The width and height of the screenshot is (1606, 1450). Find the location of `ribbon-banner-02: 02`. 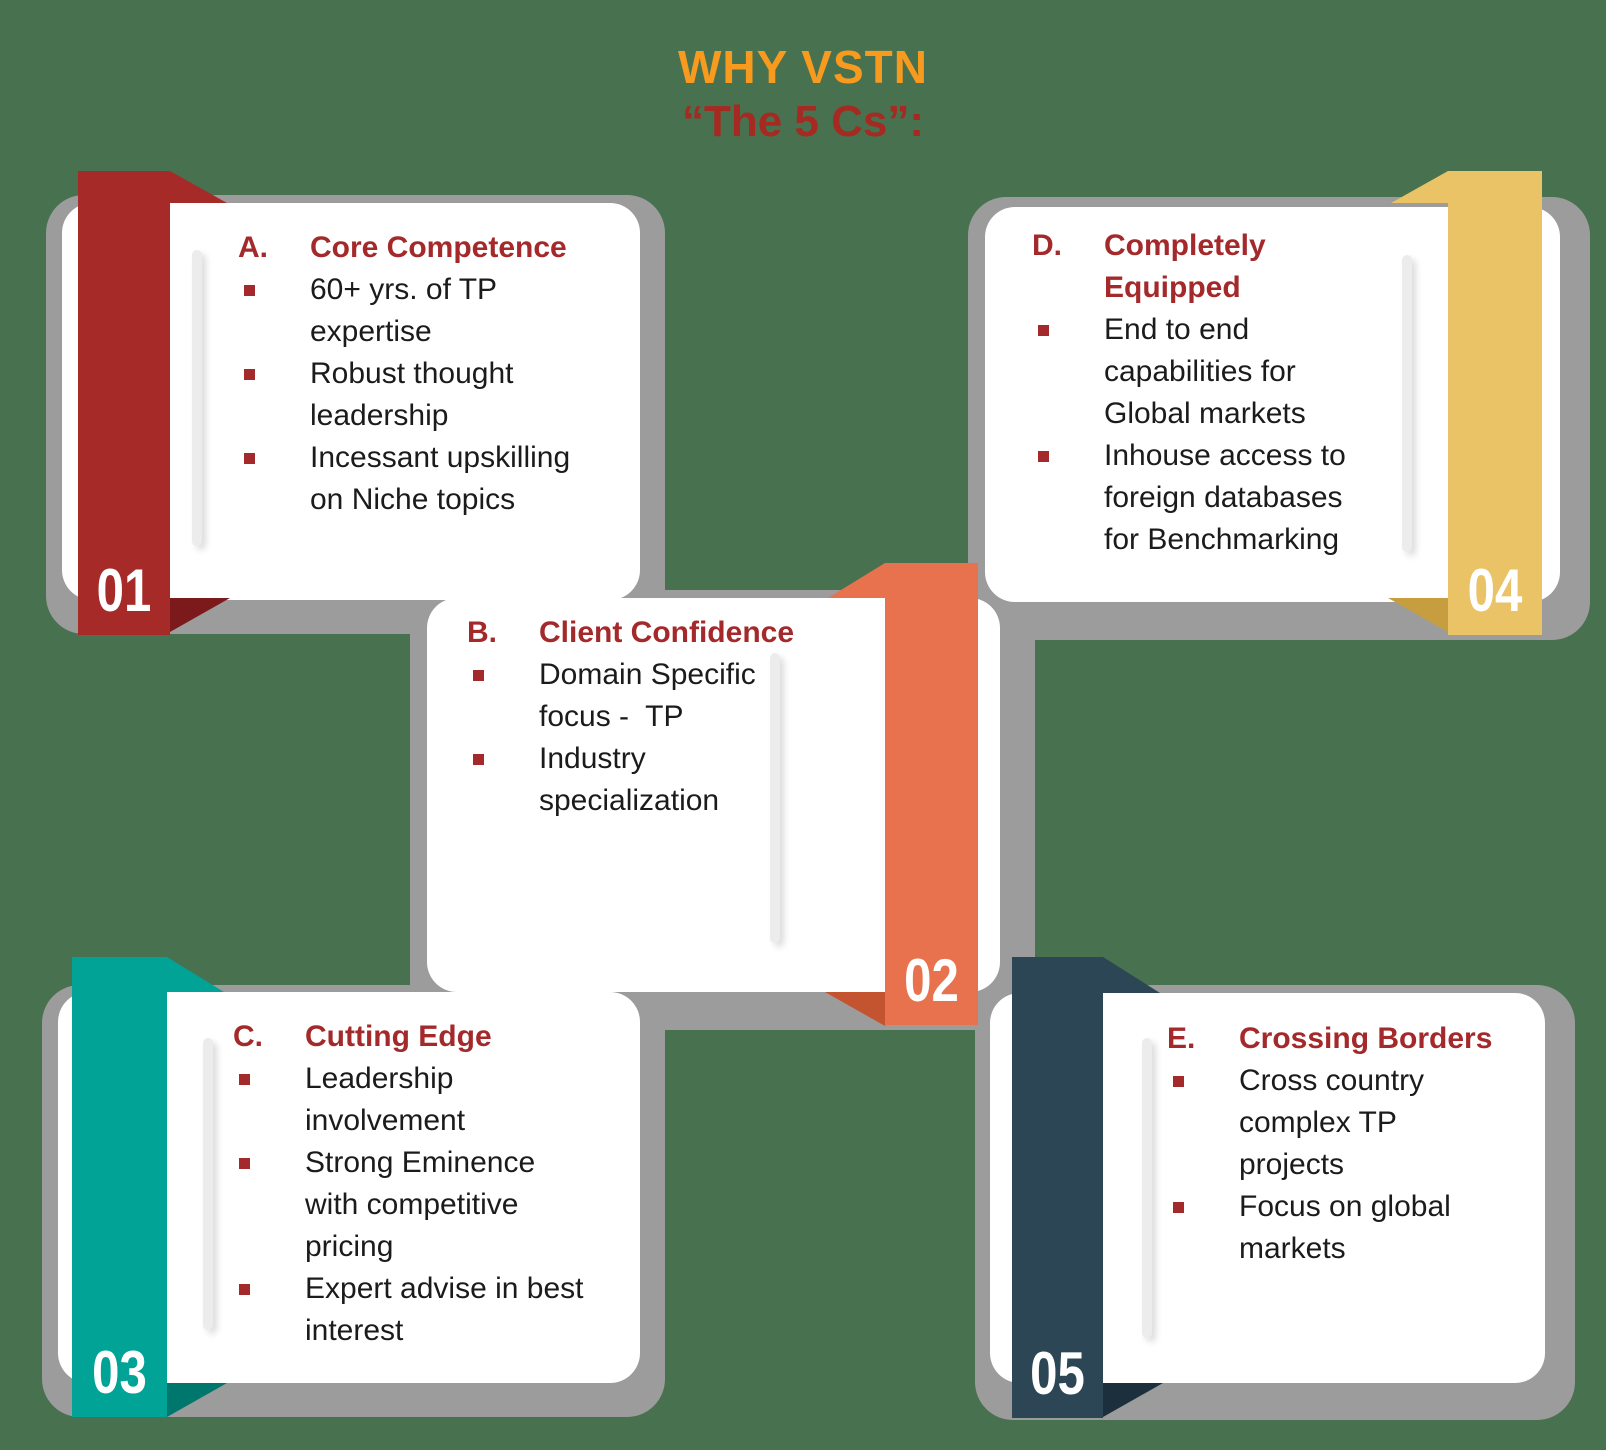

ribbon-banner-02: 02 is located at coordinates (901, 794).